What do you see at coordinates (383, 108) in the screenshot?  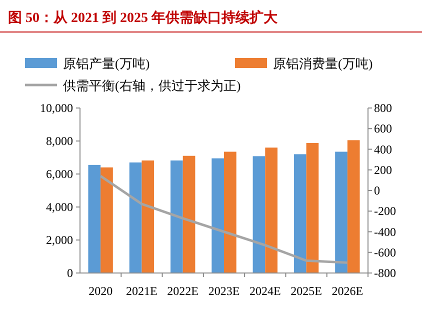 I see `y2-tick-label: 800` at bounding box center [383, 108].